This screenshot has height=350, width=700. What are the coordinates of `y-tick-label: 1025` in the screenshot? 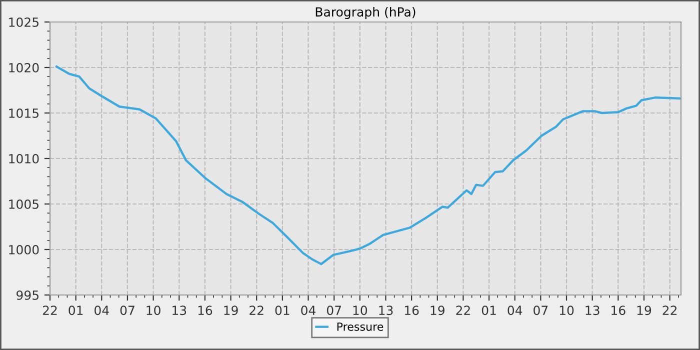 It's located at (23, 22).